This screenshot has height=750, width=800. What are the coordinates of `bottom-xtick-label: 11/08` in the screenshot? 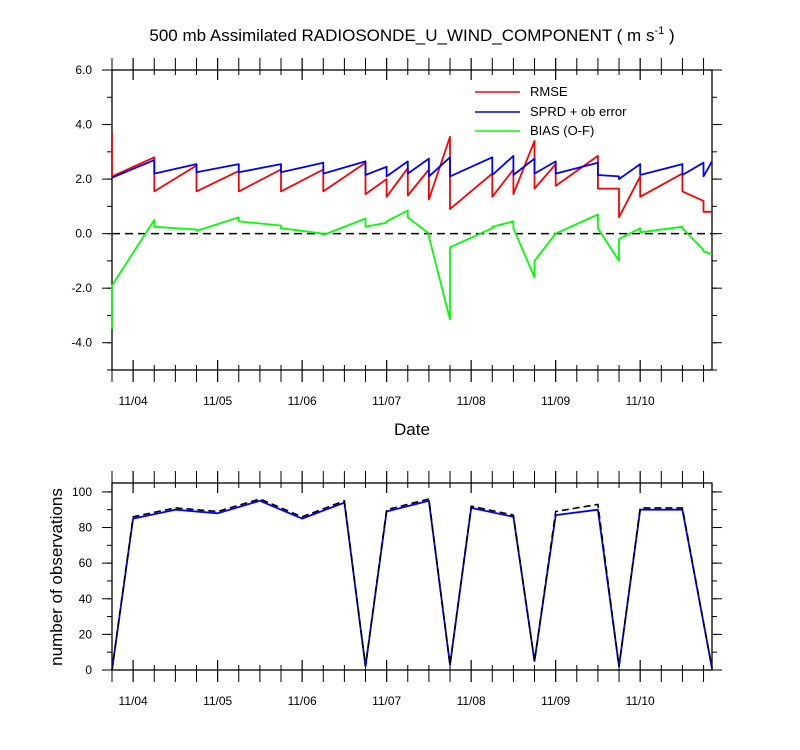 It's located at (471, 701).